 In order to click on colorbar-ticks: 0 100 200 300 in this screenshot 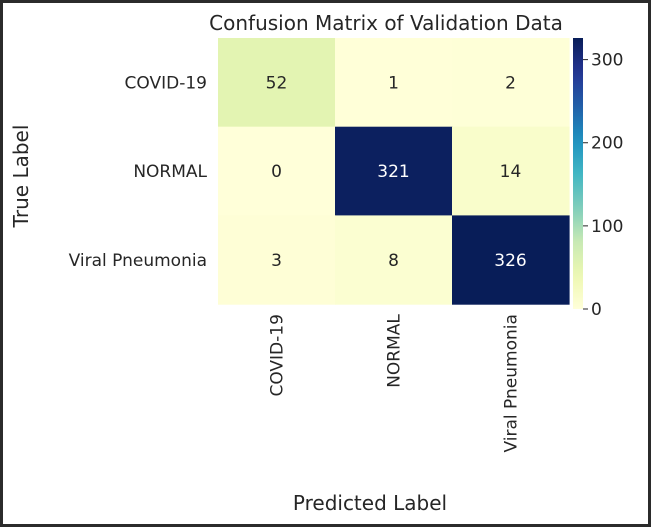, I will do `click(603, 185)`.